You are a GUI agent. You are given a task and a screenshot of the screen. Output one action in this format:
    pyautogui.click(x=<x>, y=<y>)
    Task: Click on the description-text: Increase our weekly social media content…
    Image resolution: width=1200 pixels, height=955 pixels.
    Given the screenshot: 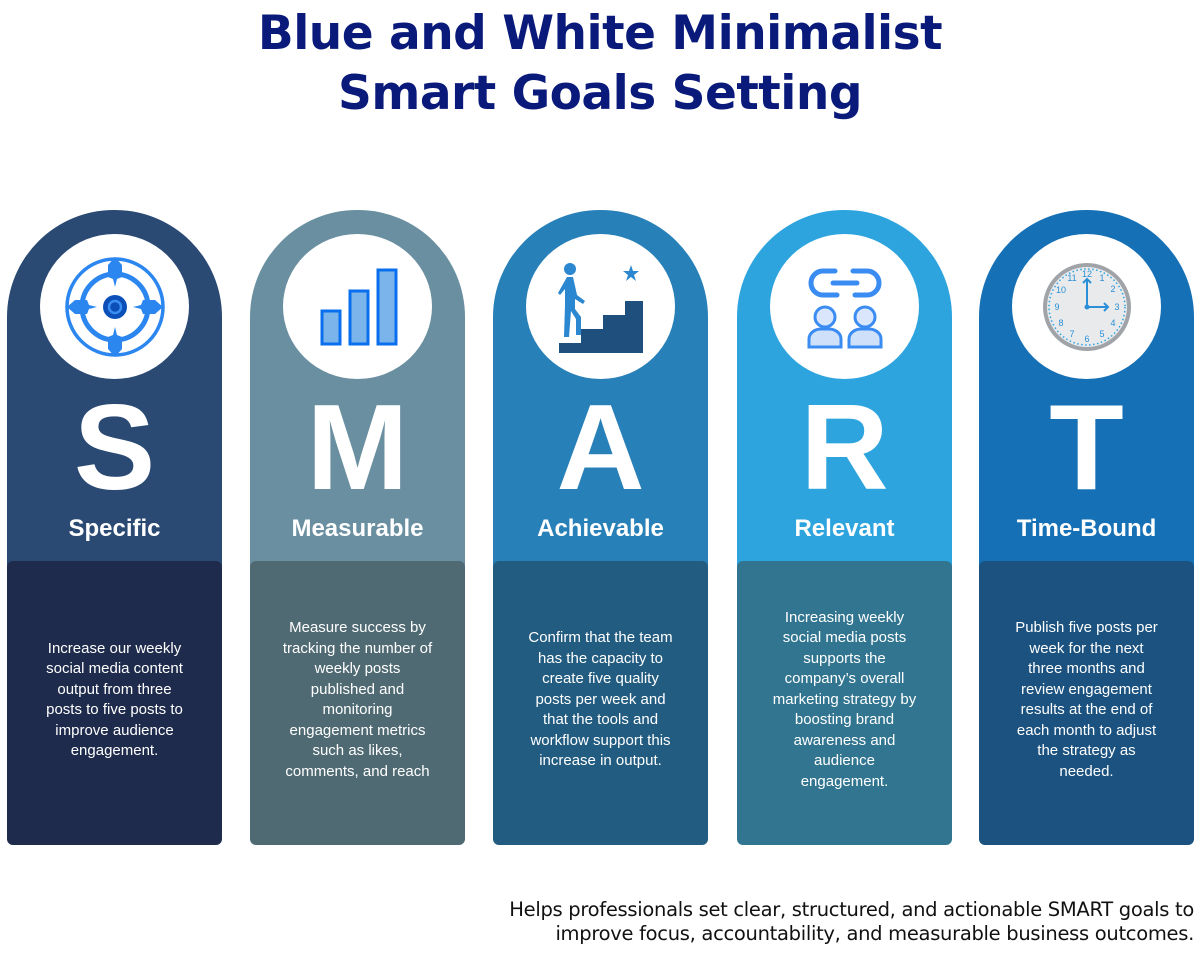 What is the action you would take?
    pyautogui.click(x=114, y=699)
    